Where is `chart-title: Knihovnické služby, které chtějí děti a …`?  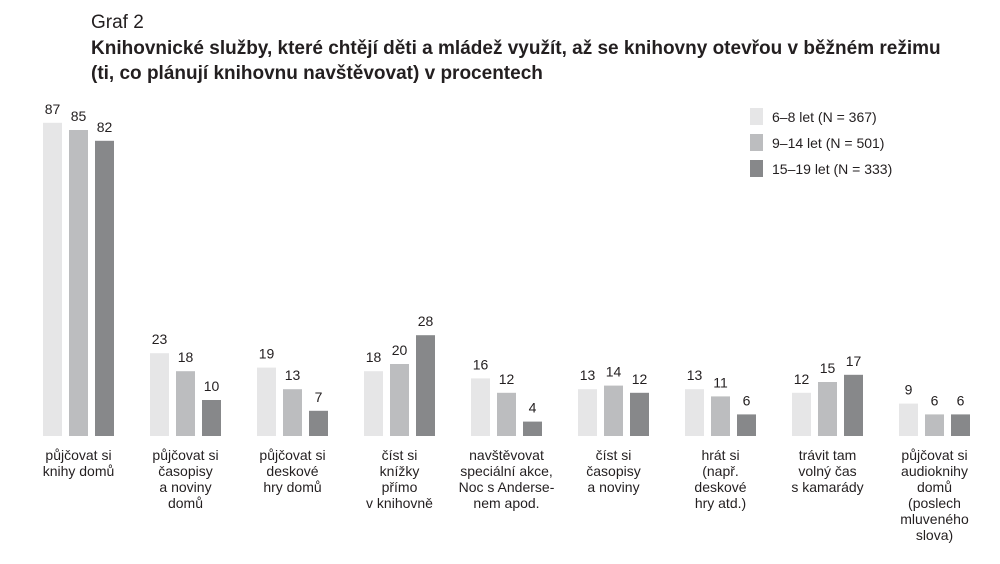 chart-title: Knihovnické služby, které chtějí děti a … is located at coordinates (516, 61).